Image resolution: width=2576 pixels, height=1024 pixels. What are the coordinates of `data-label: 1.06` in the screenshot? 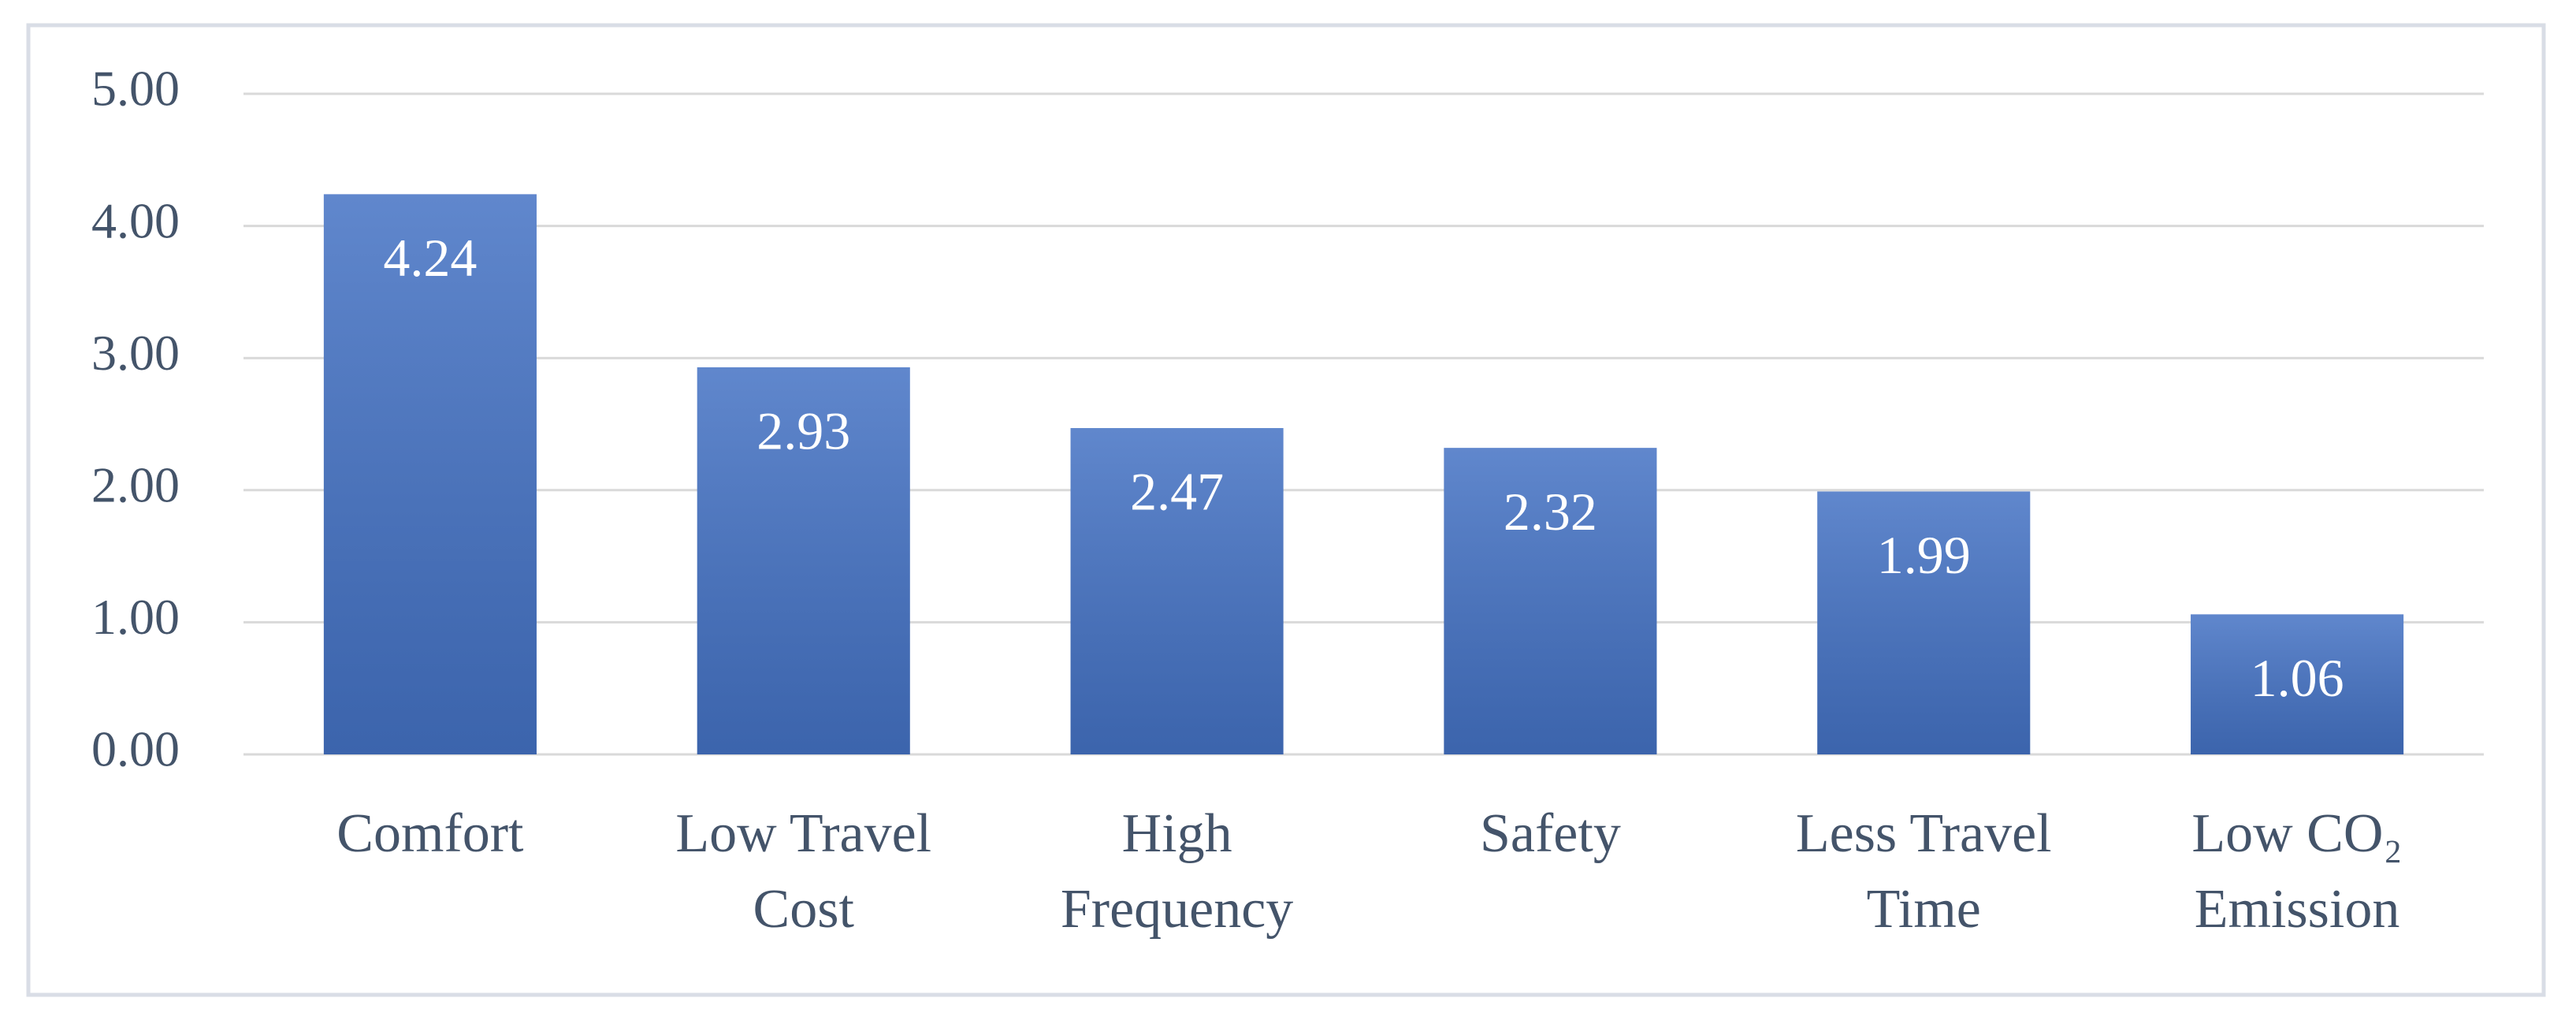 It's located at (2297, 678).